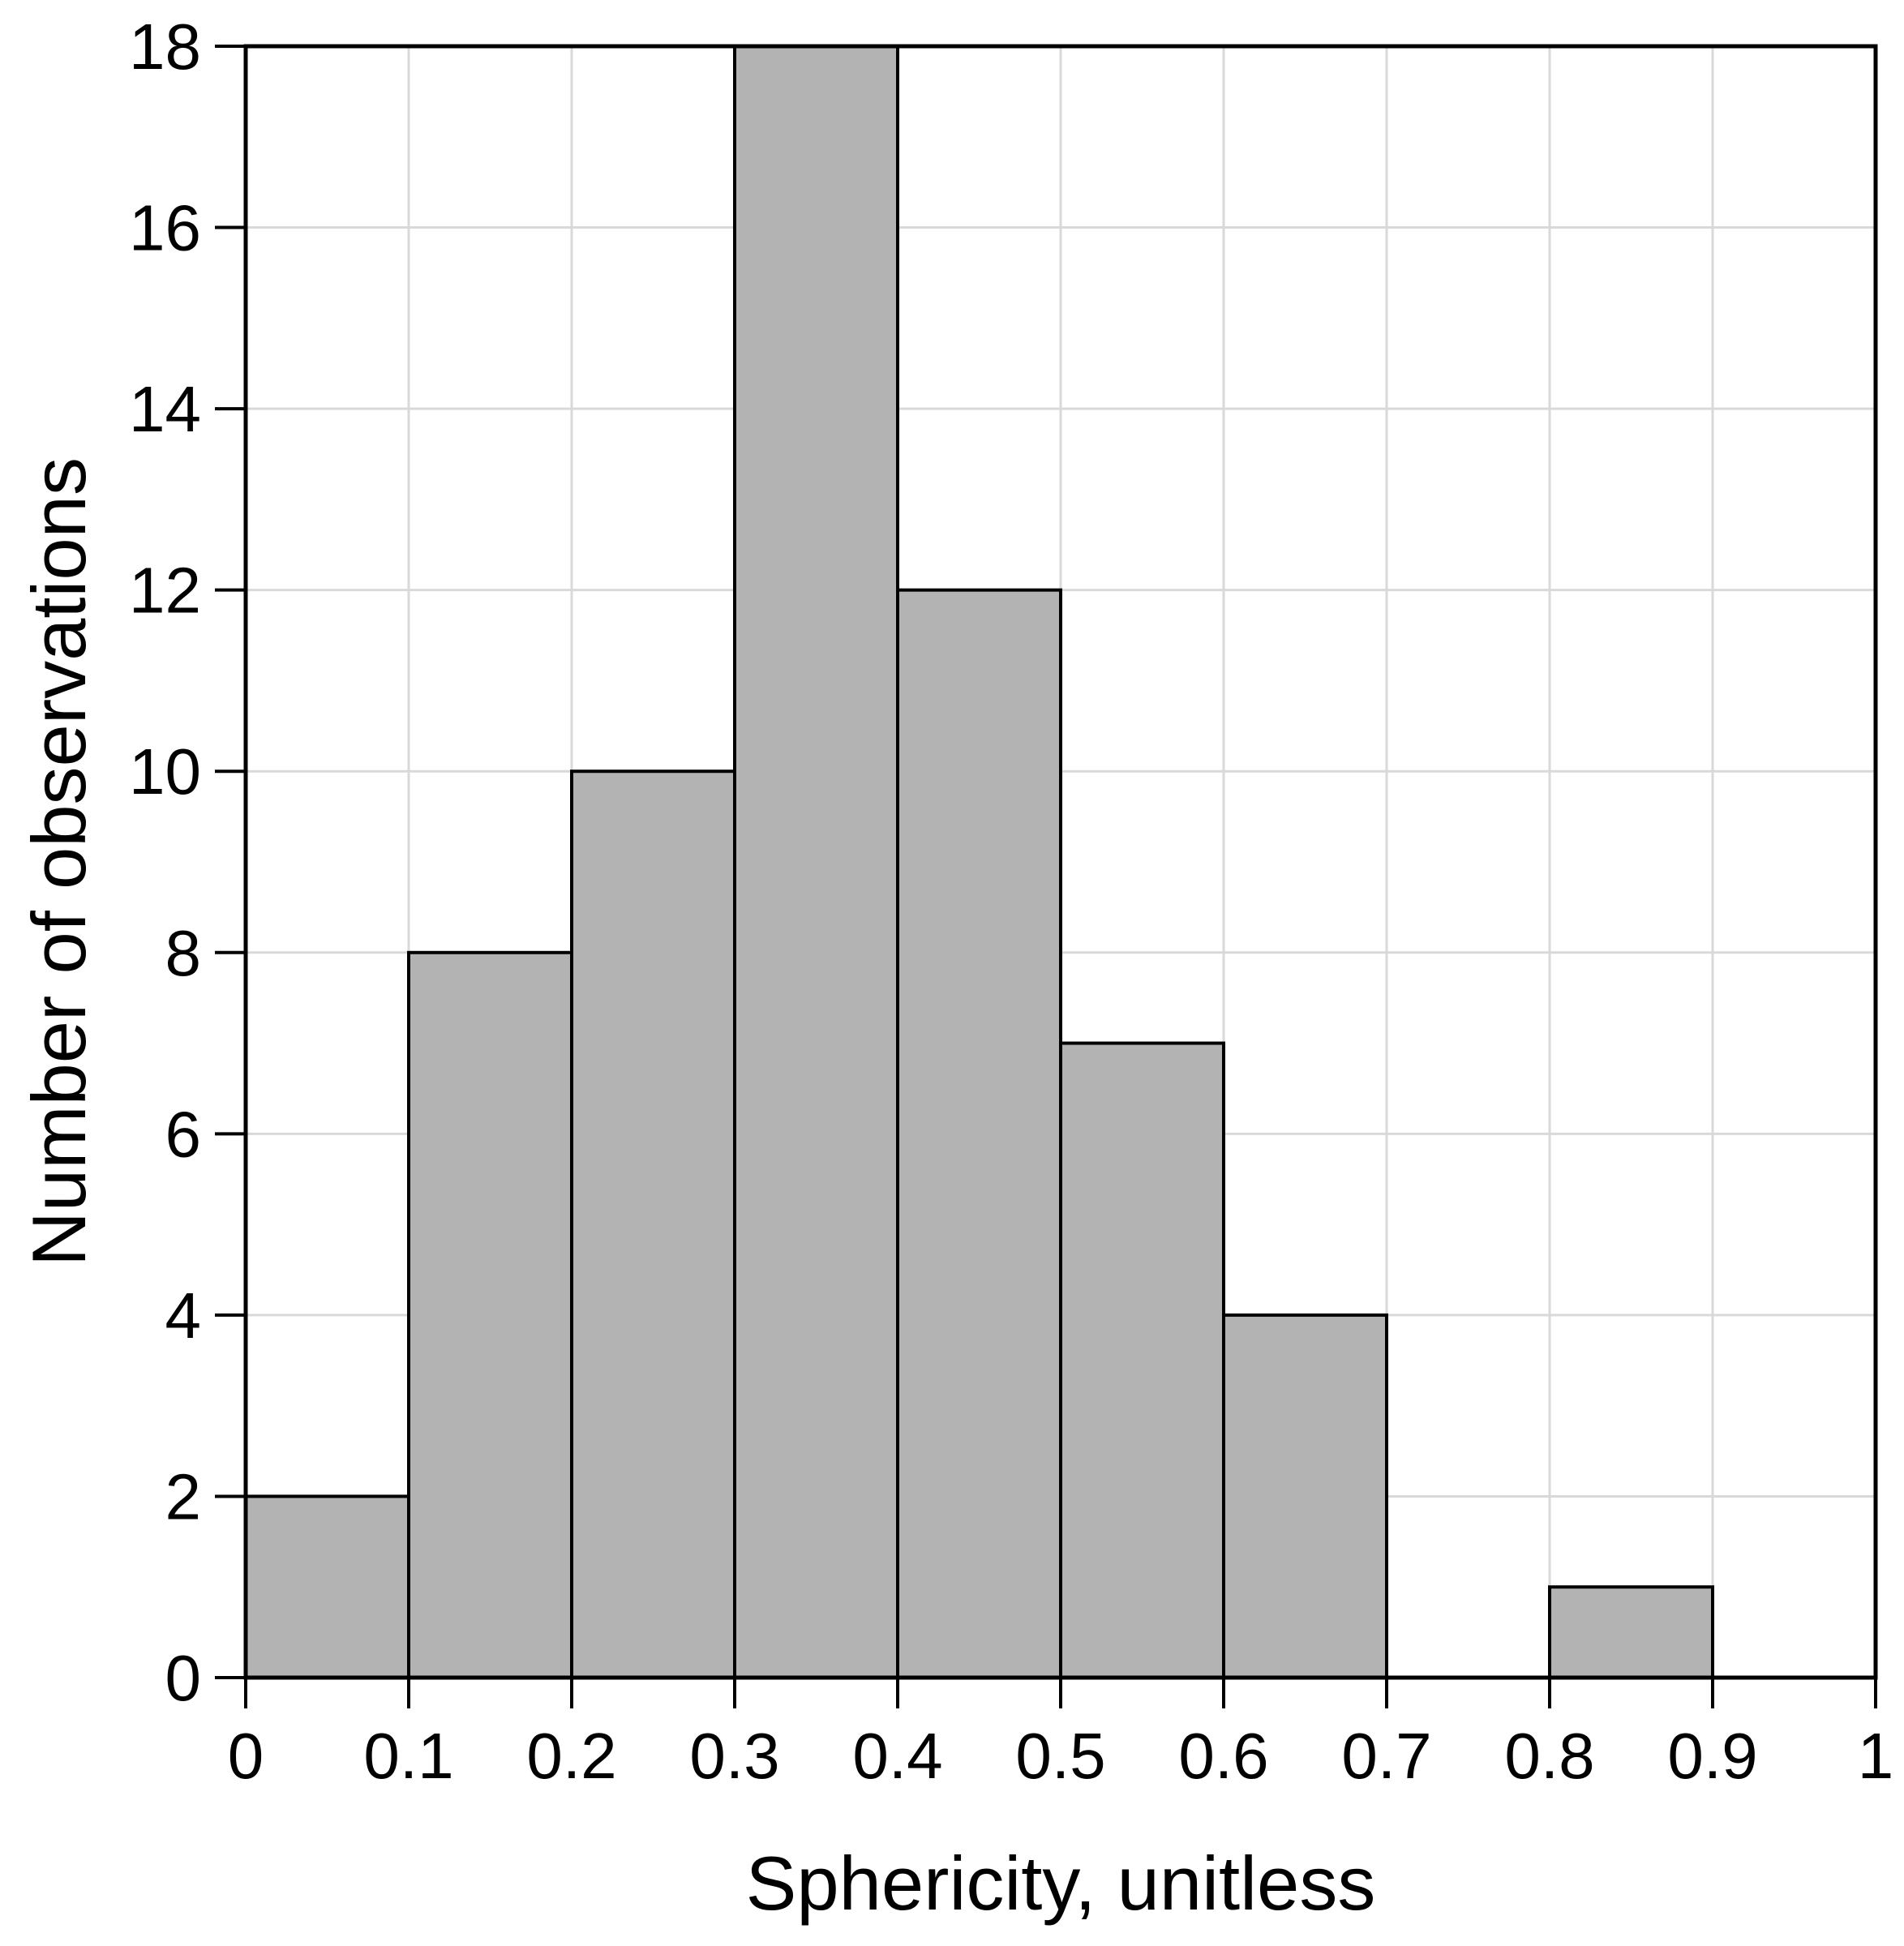  Describe the element at coordinates (58, 862) in the screenshot. I see `y-axis-title: Number of observations` at that location.